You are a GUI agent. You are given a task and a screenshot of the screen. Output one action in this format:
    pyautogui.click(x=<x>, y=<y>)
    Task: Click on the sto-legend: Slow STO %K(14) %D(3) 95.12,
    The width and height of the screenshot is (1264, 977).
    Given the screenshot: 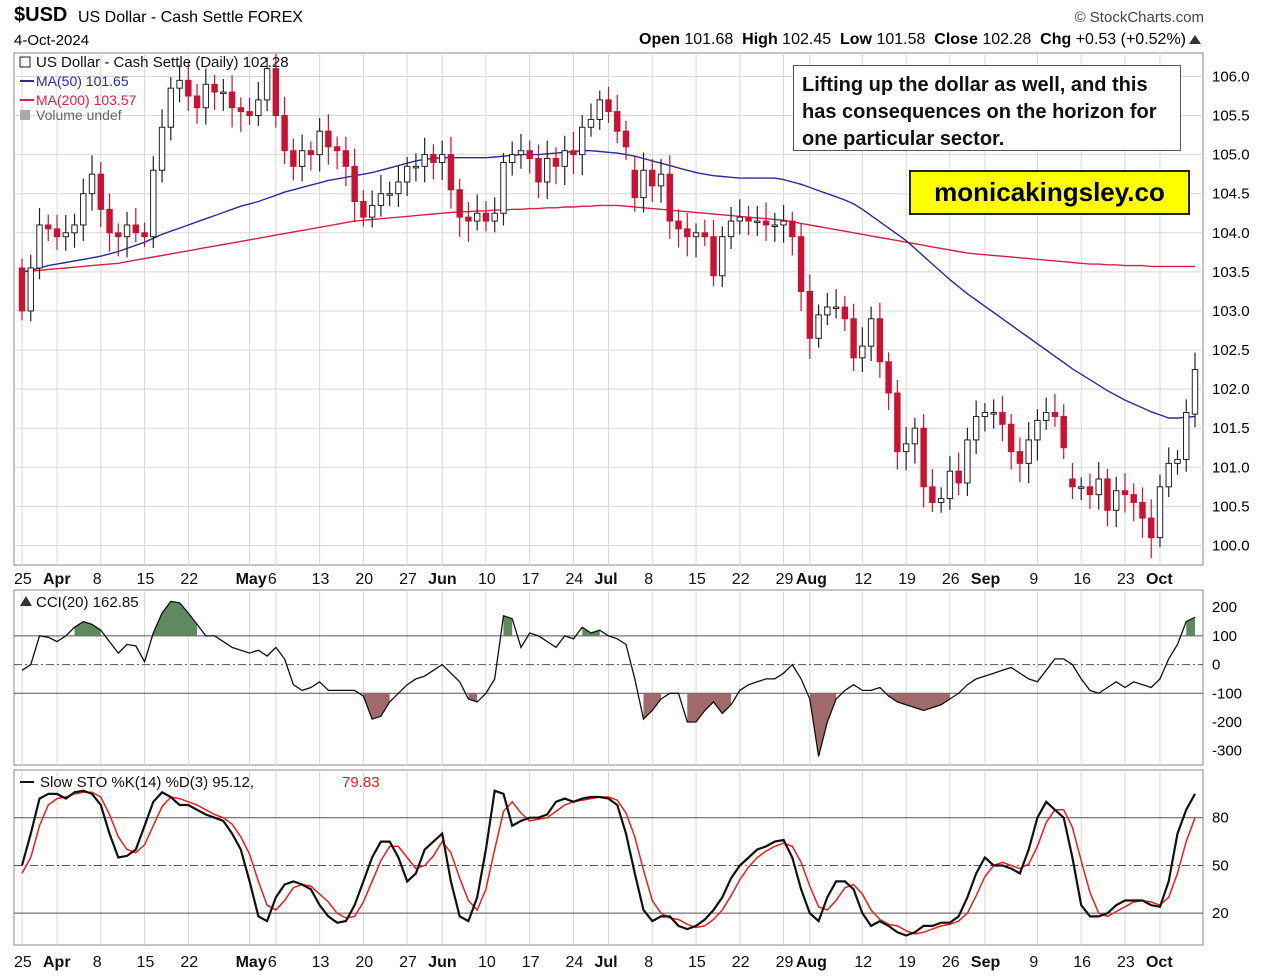 What is the action you would take?
    pyautogui.click(x=147, y=782)
    